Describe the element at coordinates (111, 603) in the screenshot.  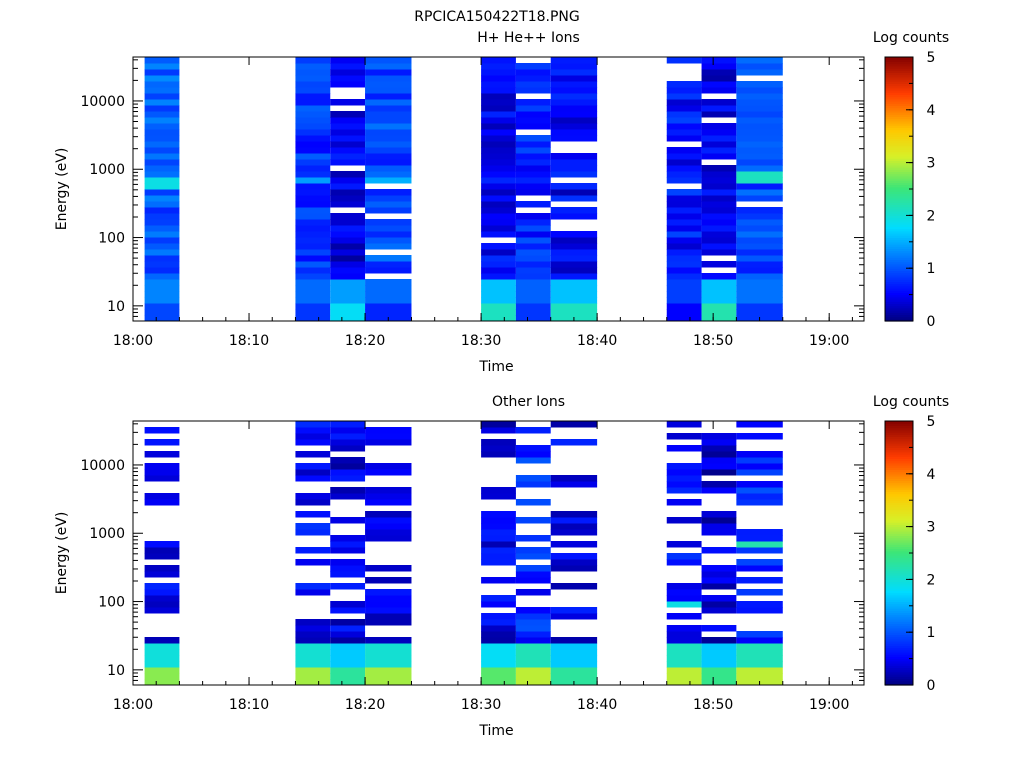
I see `y-tick-label: 100` at that location.